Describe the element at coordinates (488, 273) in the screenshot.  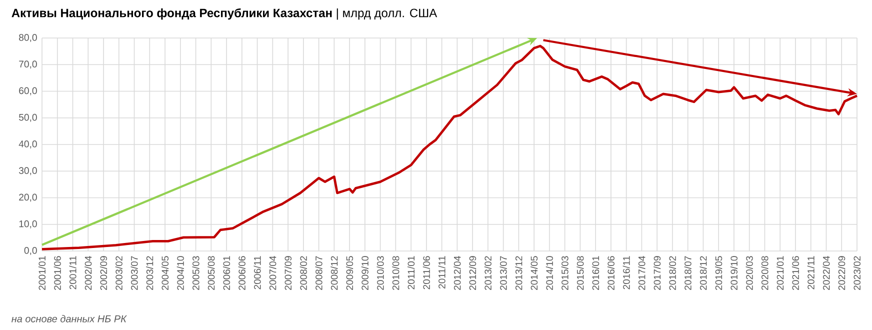
I see `x-tick-label: 2013/02` at that location.